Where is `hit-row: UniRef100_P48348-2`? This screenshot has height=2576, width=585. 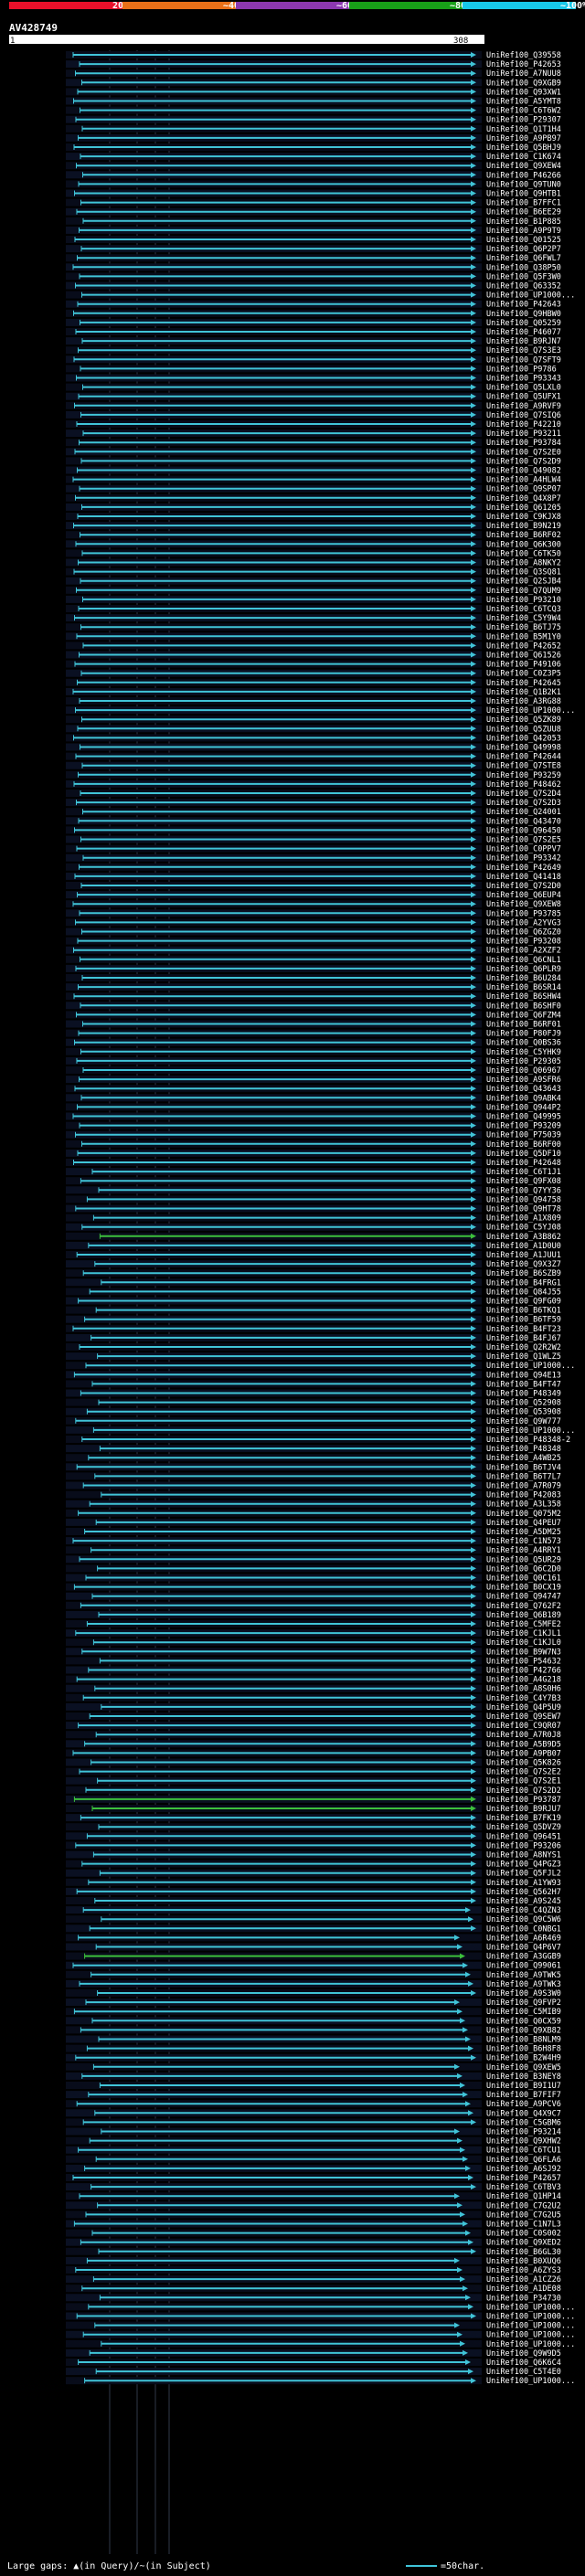
hit-row: UniRef100_P48348-2 is located at coordinates (318, 1440).